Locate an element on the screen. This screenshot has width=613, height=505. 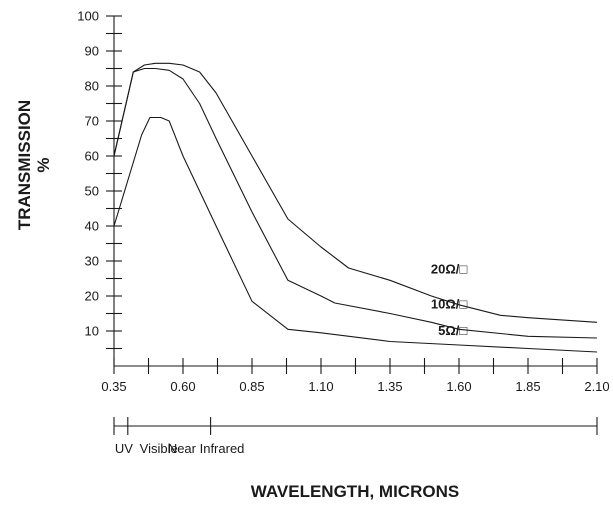
x-axis-ticks: 0.35 0.60 0.85 1.10 1.35 1.60 1.85 2.10 is located at coordinates (355, 376).